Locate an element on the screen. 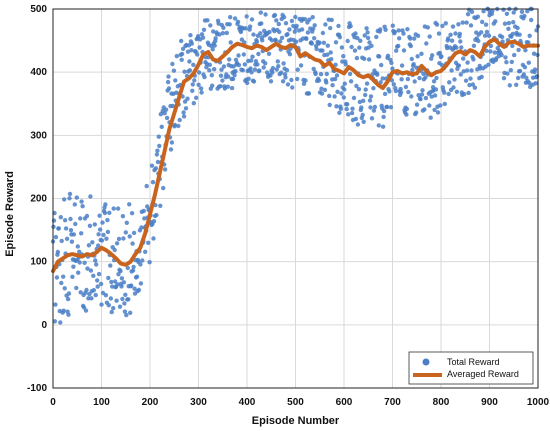  y-tick-label: 400 is located at coordinates (38, 72).